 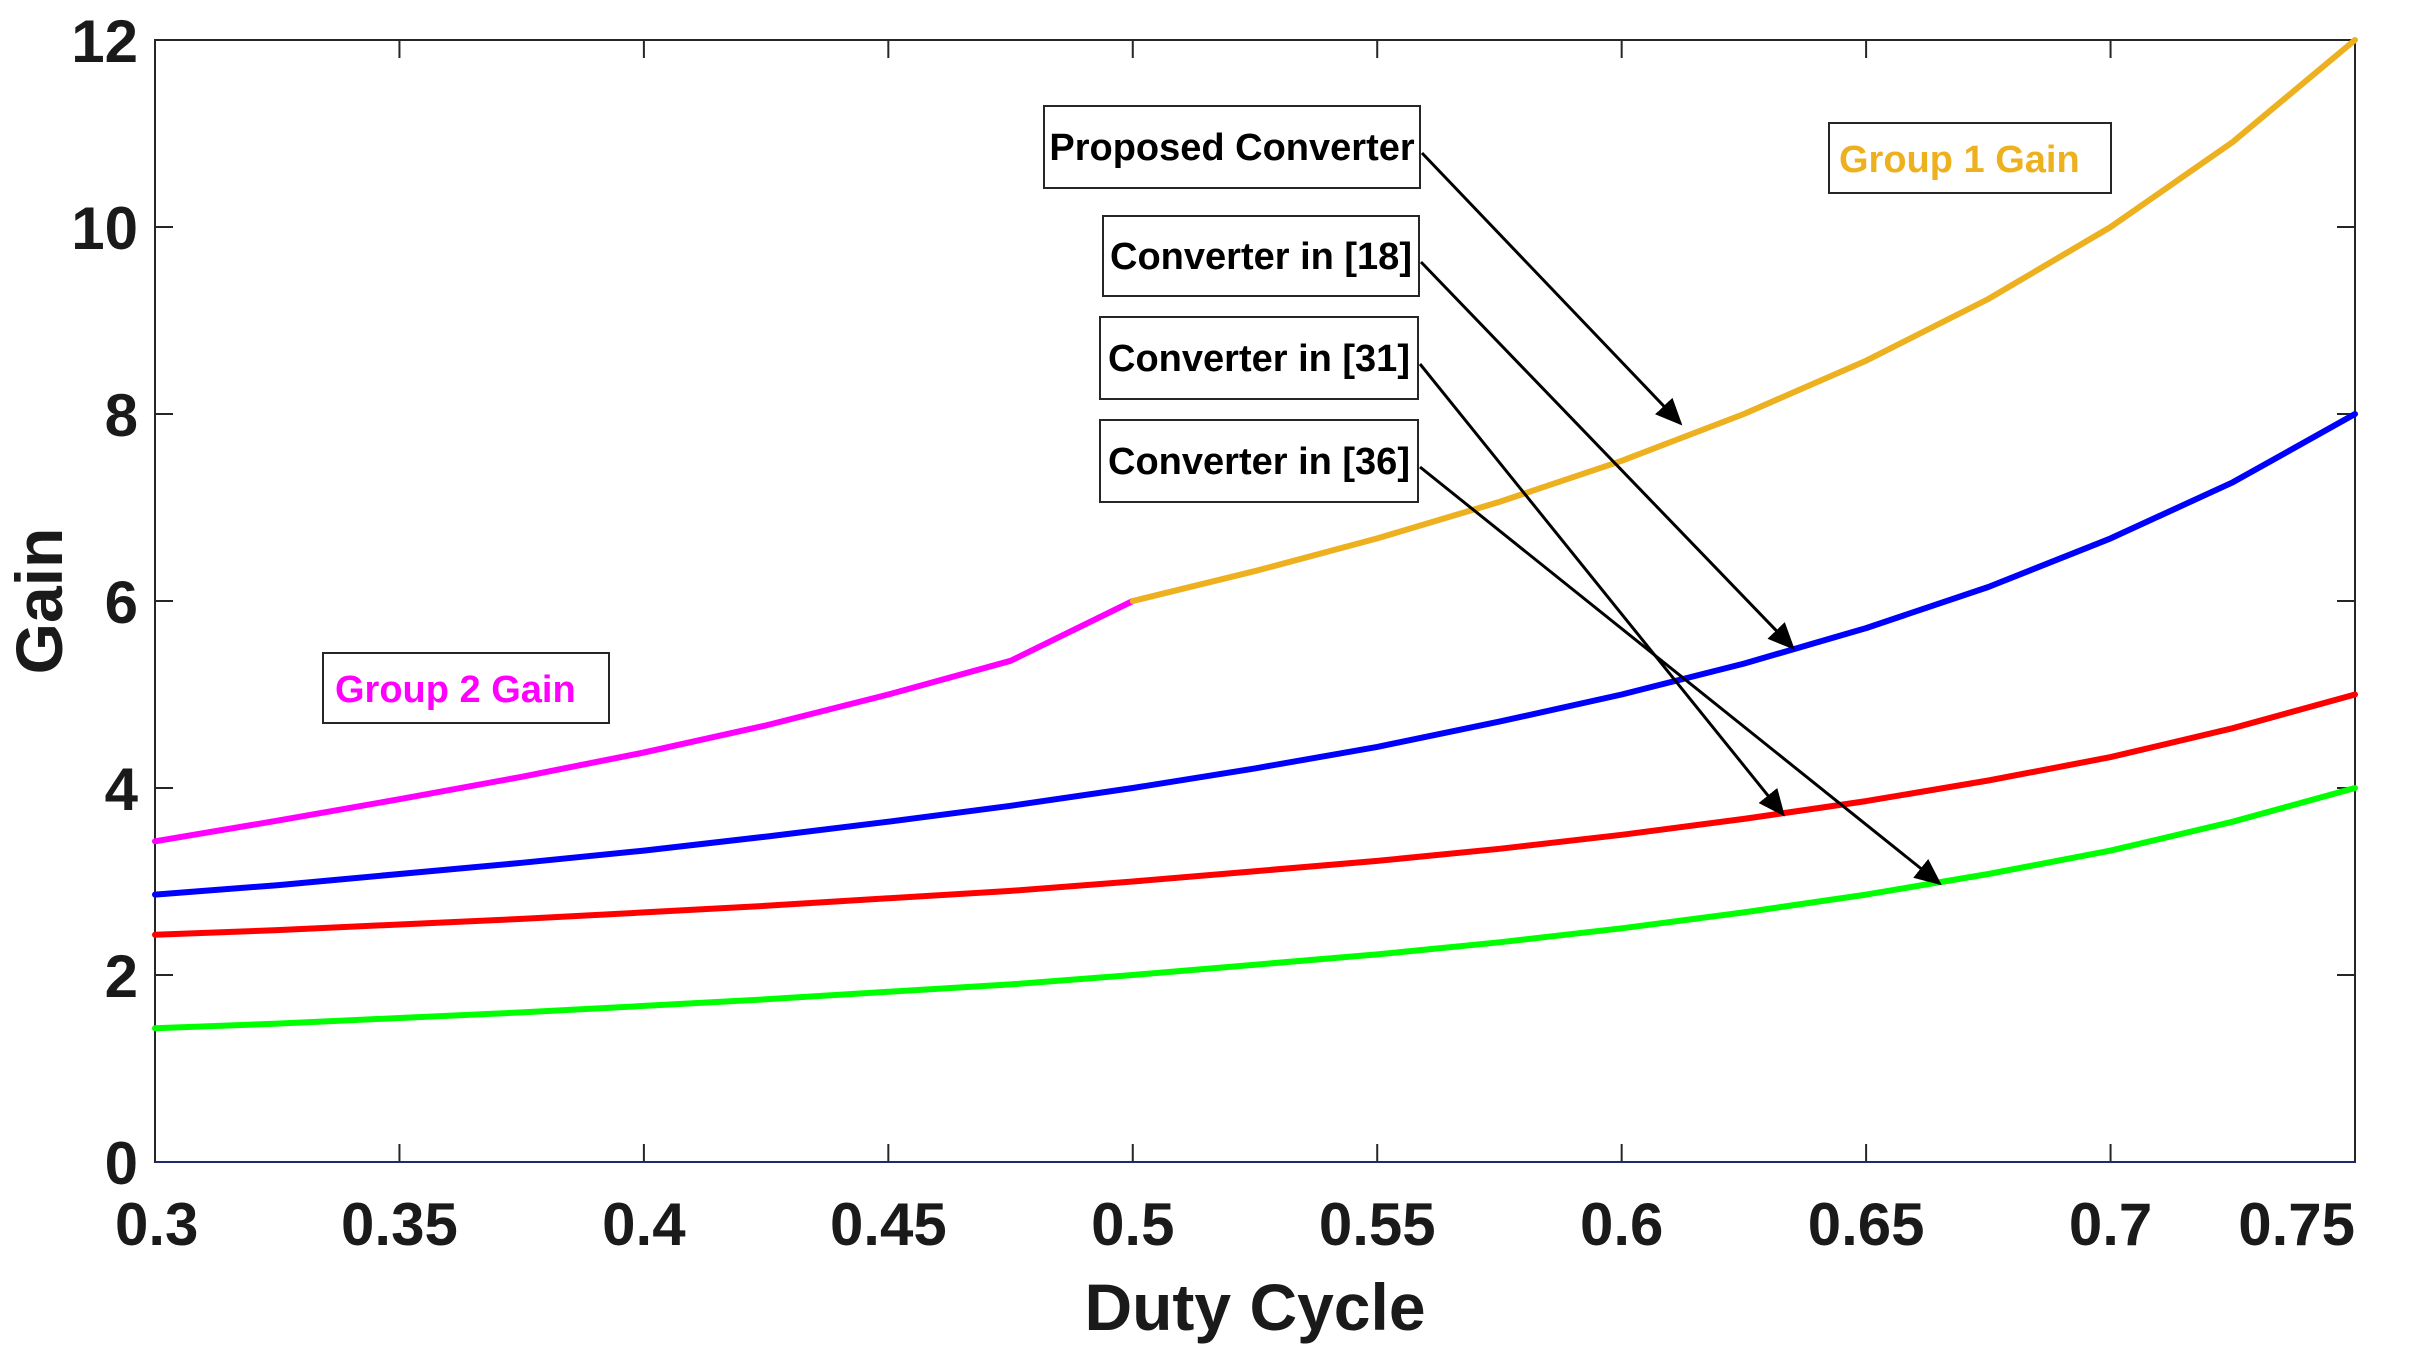 What do you see at coordinates (1959, 160) in the screenshot?
I see `legend-label: Group 1 Gain` at bounding box center [1959, 160].